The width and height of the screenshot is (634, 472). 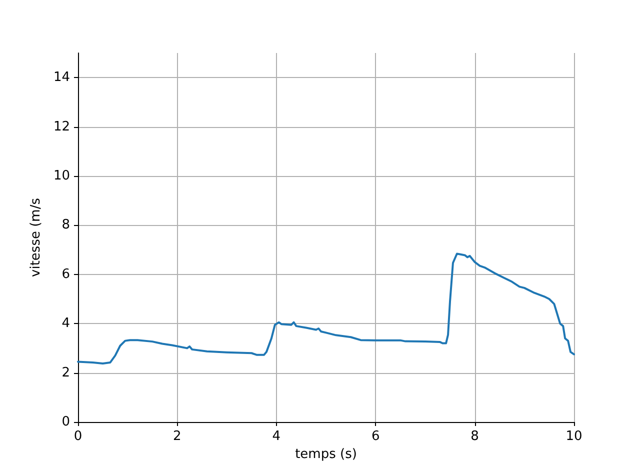 What do you see at coordinates (66, 372) in the screenshot?
I see `y-tick-label: 2` at bounding box center [66, 372].